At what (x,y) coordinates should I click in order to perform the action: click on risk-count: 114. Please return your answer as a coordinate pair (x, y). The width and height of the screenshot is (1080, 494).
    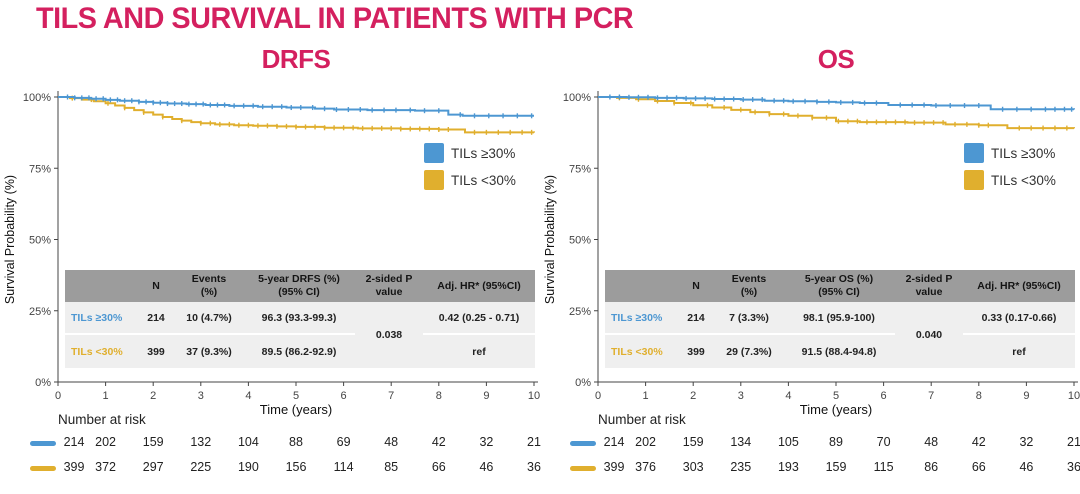
    Looking at the image, I should click on (343, 467).